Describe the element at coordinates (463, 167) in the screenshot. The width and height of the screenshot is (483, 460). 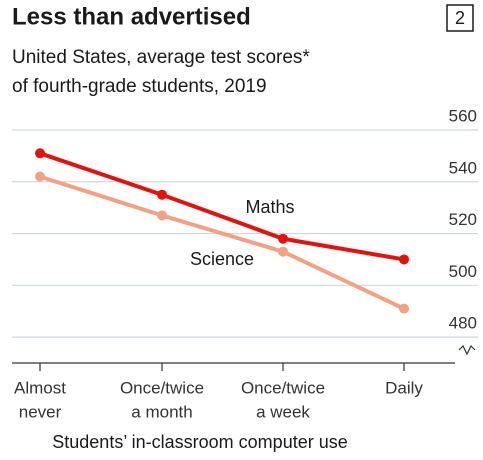
I see `y-tick-label: 540` at that location.